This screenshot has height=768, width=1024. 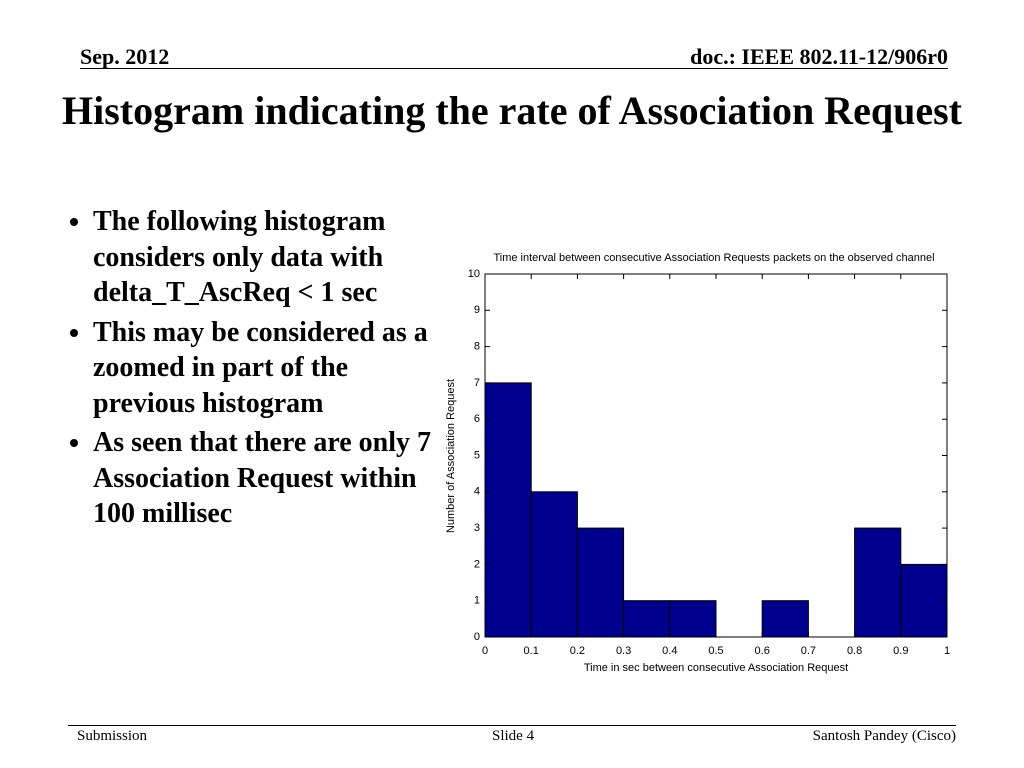 I want to click on y-tick-label: 5, so click(x=477, y=455).